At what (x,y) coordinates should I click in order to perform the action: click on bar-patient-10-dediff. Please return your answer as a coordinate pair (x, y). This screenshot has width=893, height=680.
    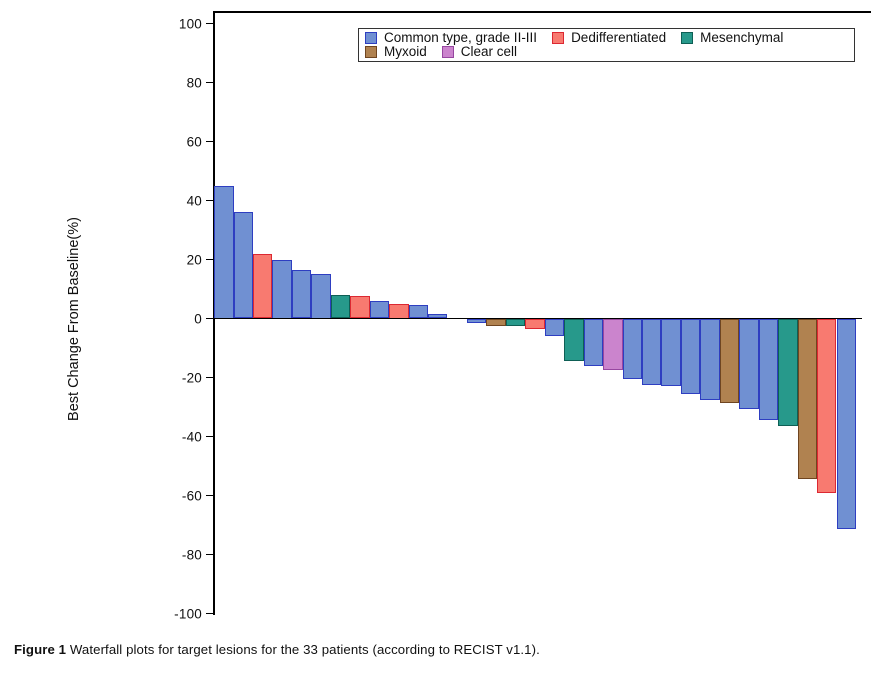
    Looking at the image, I should click on (399, 311).